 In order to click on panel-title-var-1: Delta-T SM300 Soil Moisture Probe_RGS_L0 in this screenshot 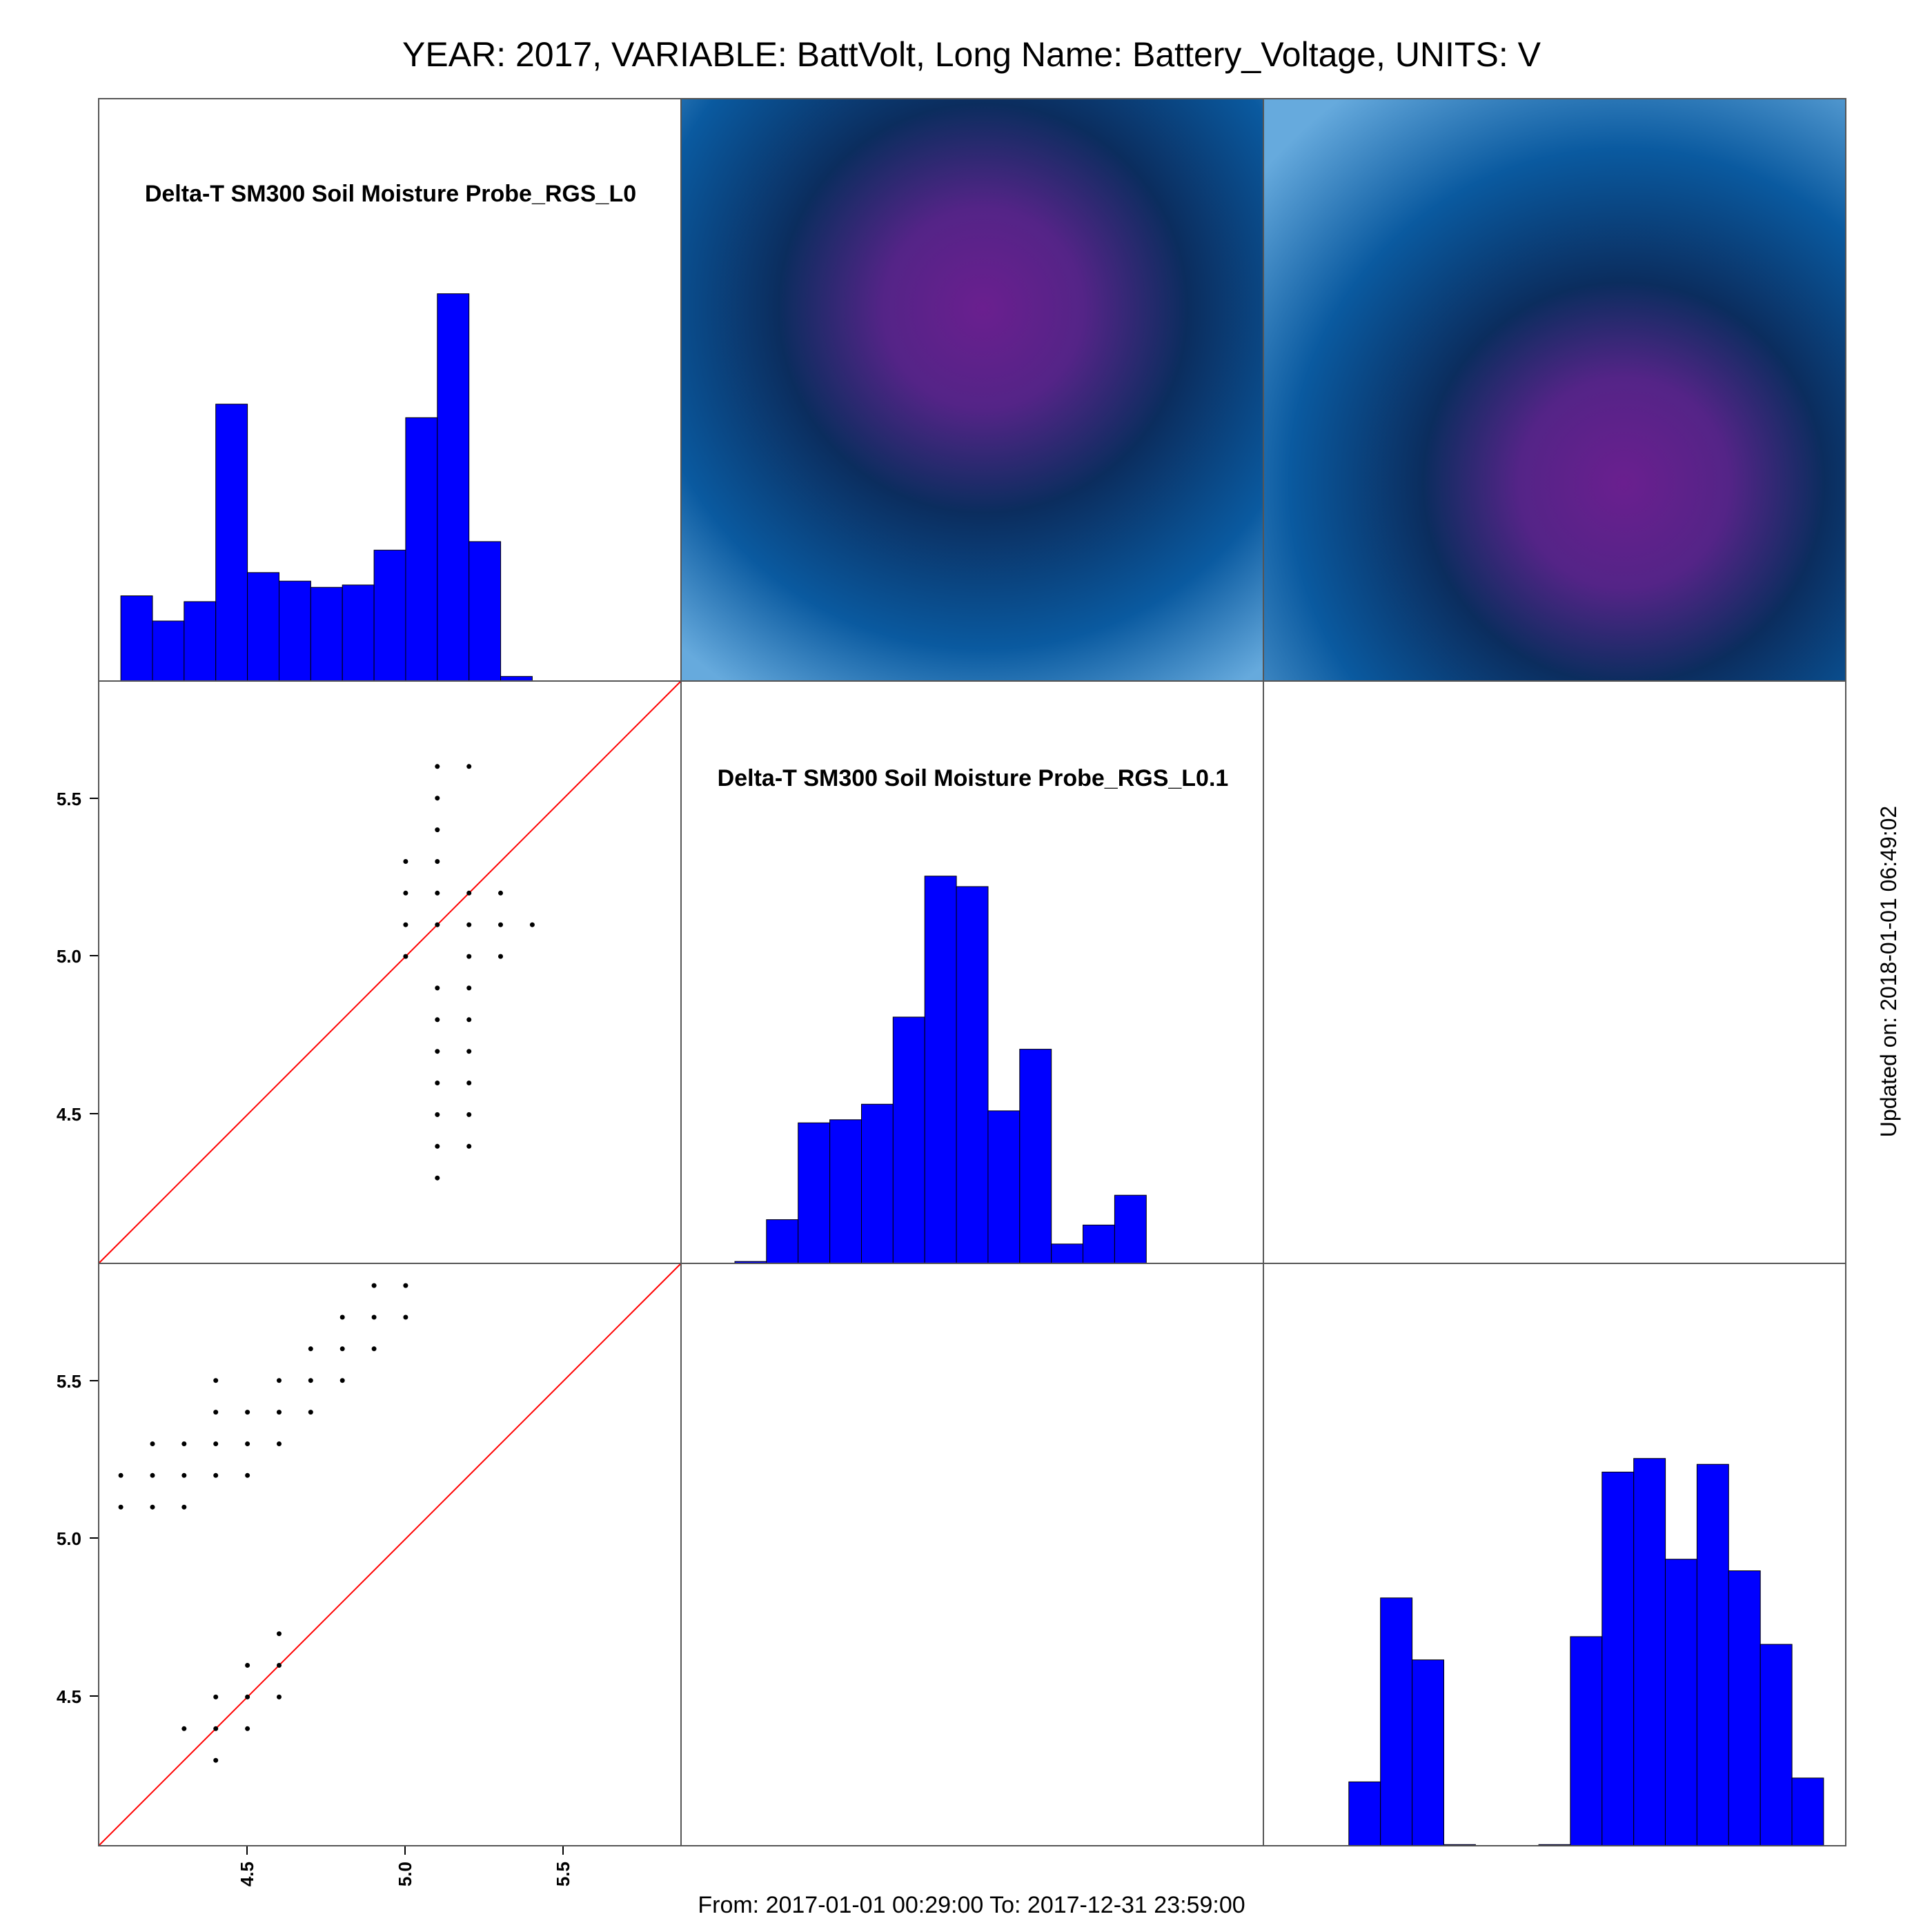, I will do `click(390, 194)`.